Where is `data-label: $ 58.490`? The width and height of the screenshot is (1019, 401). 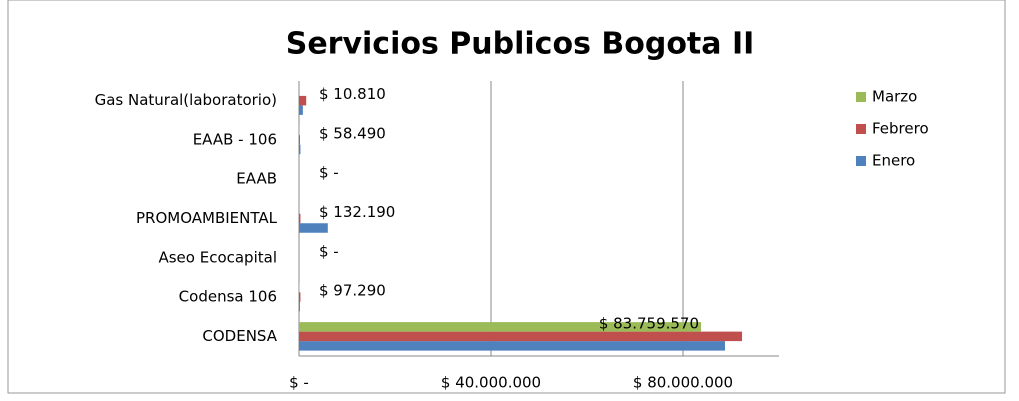
data-label: $ 58.490 is located at coordinates (352, 133).